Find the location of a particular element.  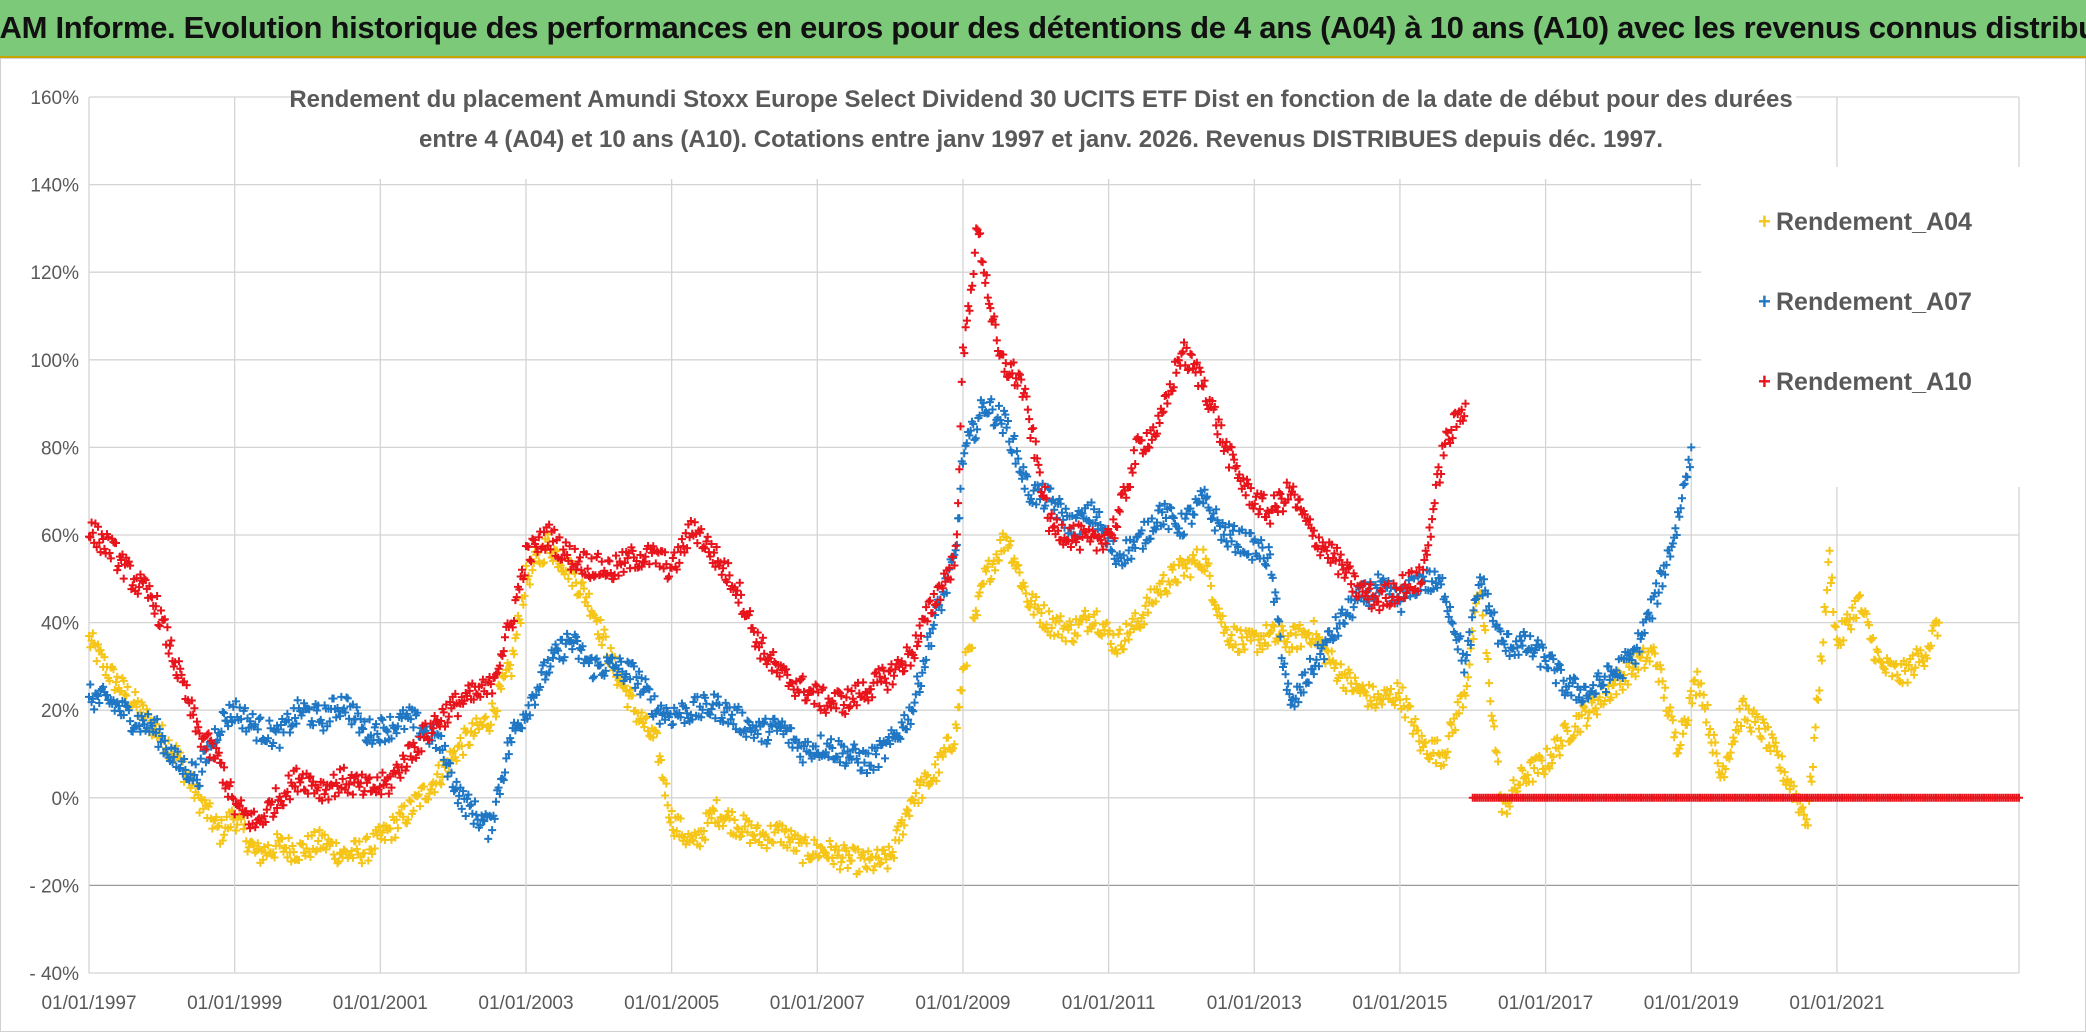

x-tick-label: 01/01/2007 is located at coordinates (817, 1003).